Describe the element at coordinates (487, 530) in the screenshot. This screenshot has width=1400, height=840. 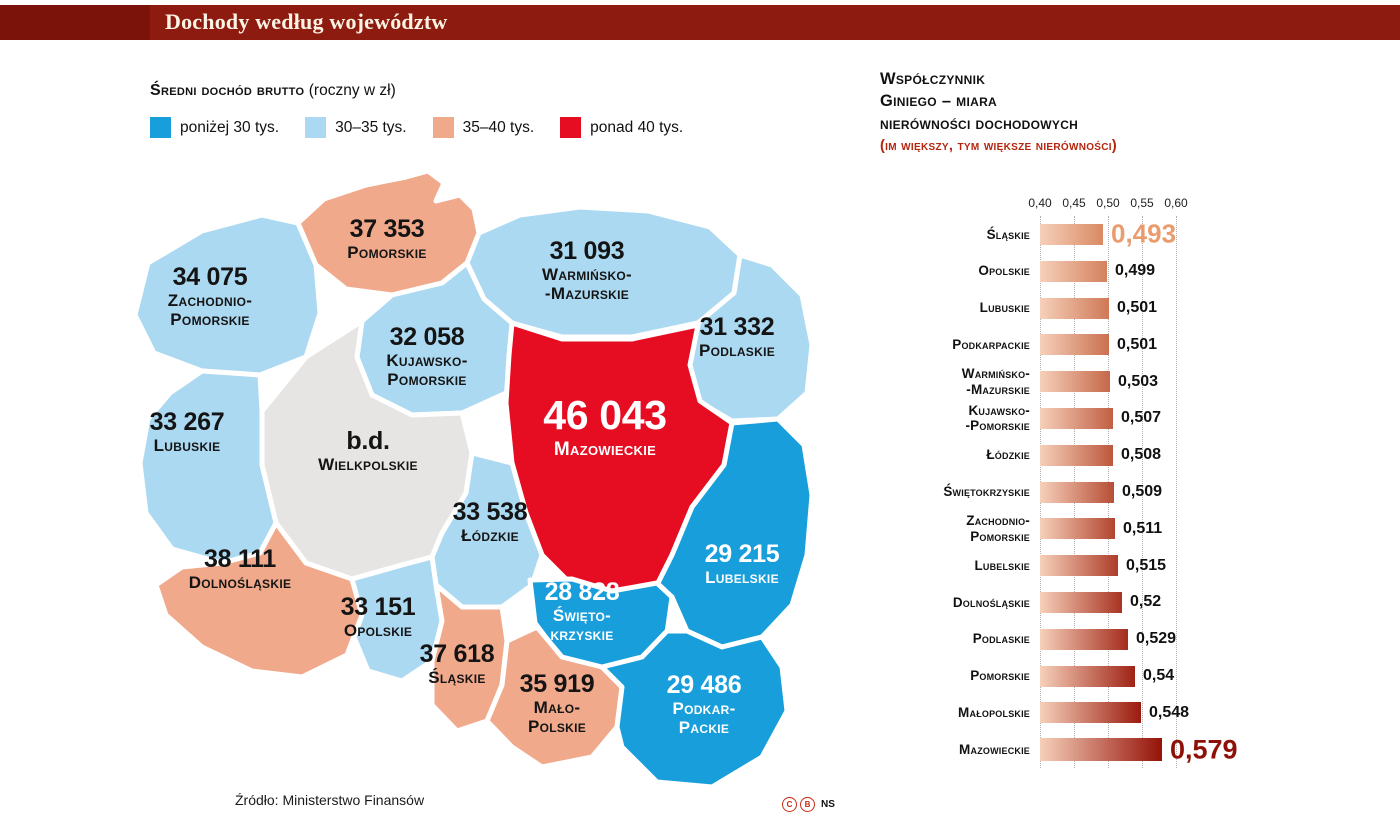
I see `map-region-lodzkie` at that location.